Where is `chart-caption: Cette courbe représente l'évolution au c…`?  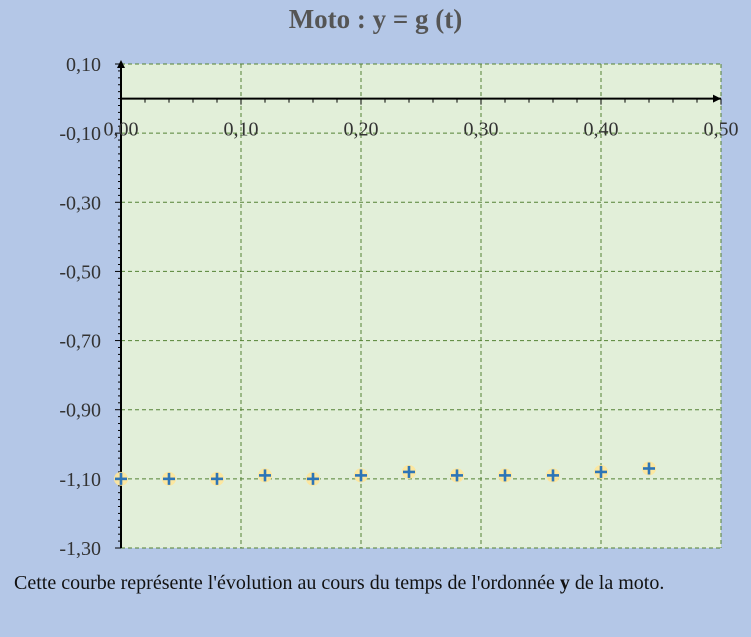
chart-caption: Cette courbe représente l'évolution au c… is located at coordinates (379, 583).